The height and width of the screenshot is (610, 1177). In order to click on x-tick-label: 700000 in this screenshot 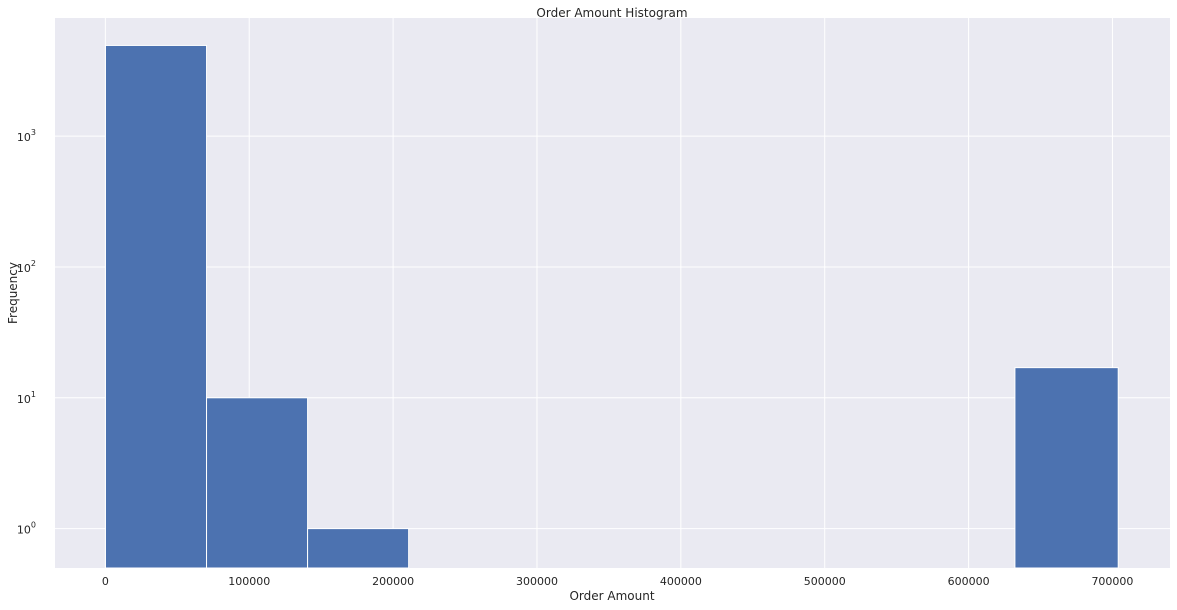, I will do `click(1112, 581)`.